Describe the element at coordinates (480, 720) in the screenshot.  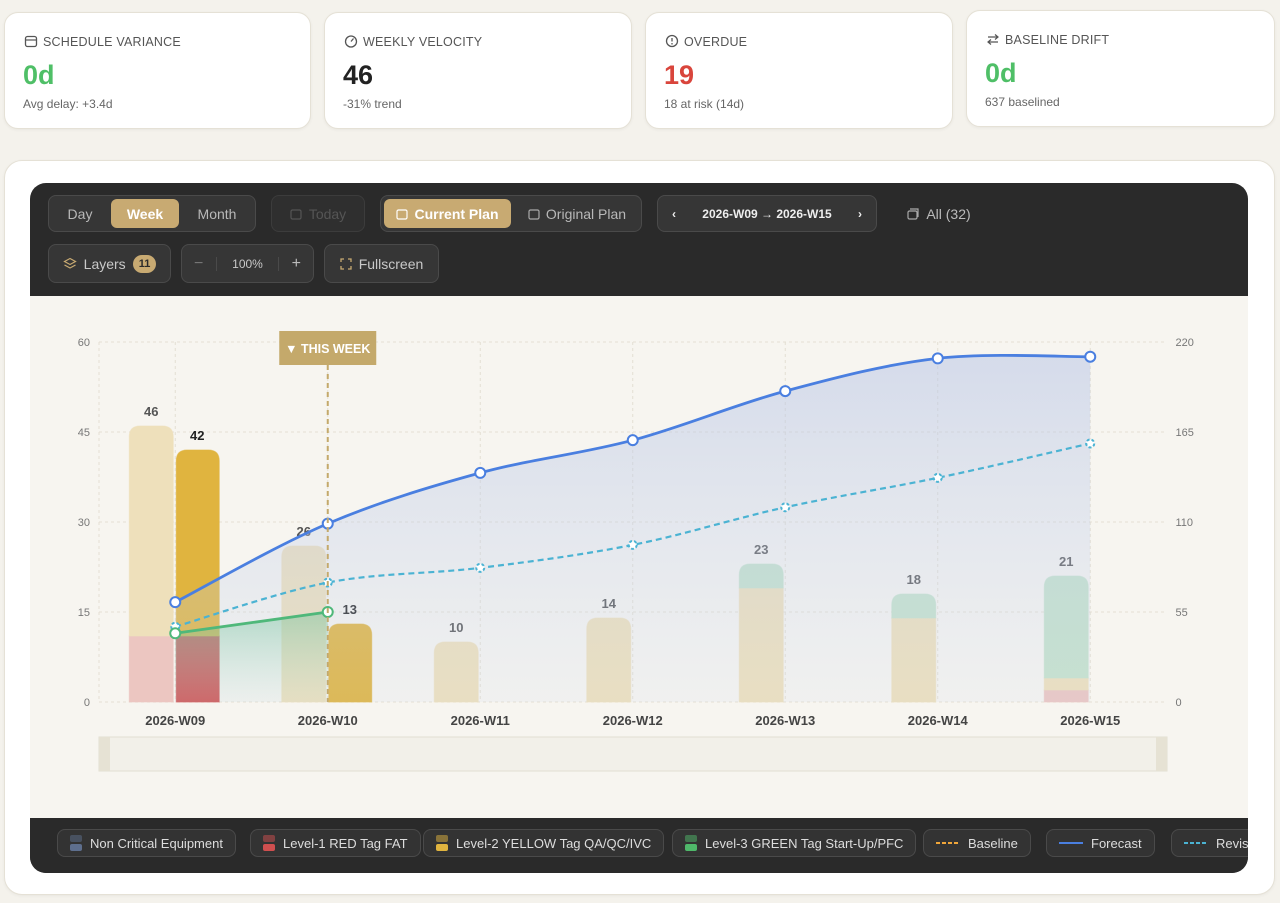
I see `x-tick-label: 2026-W11` at that location.